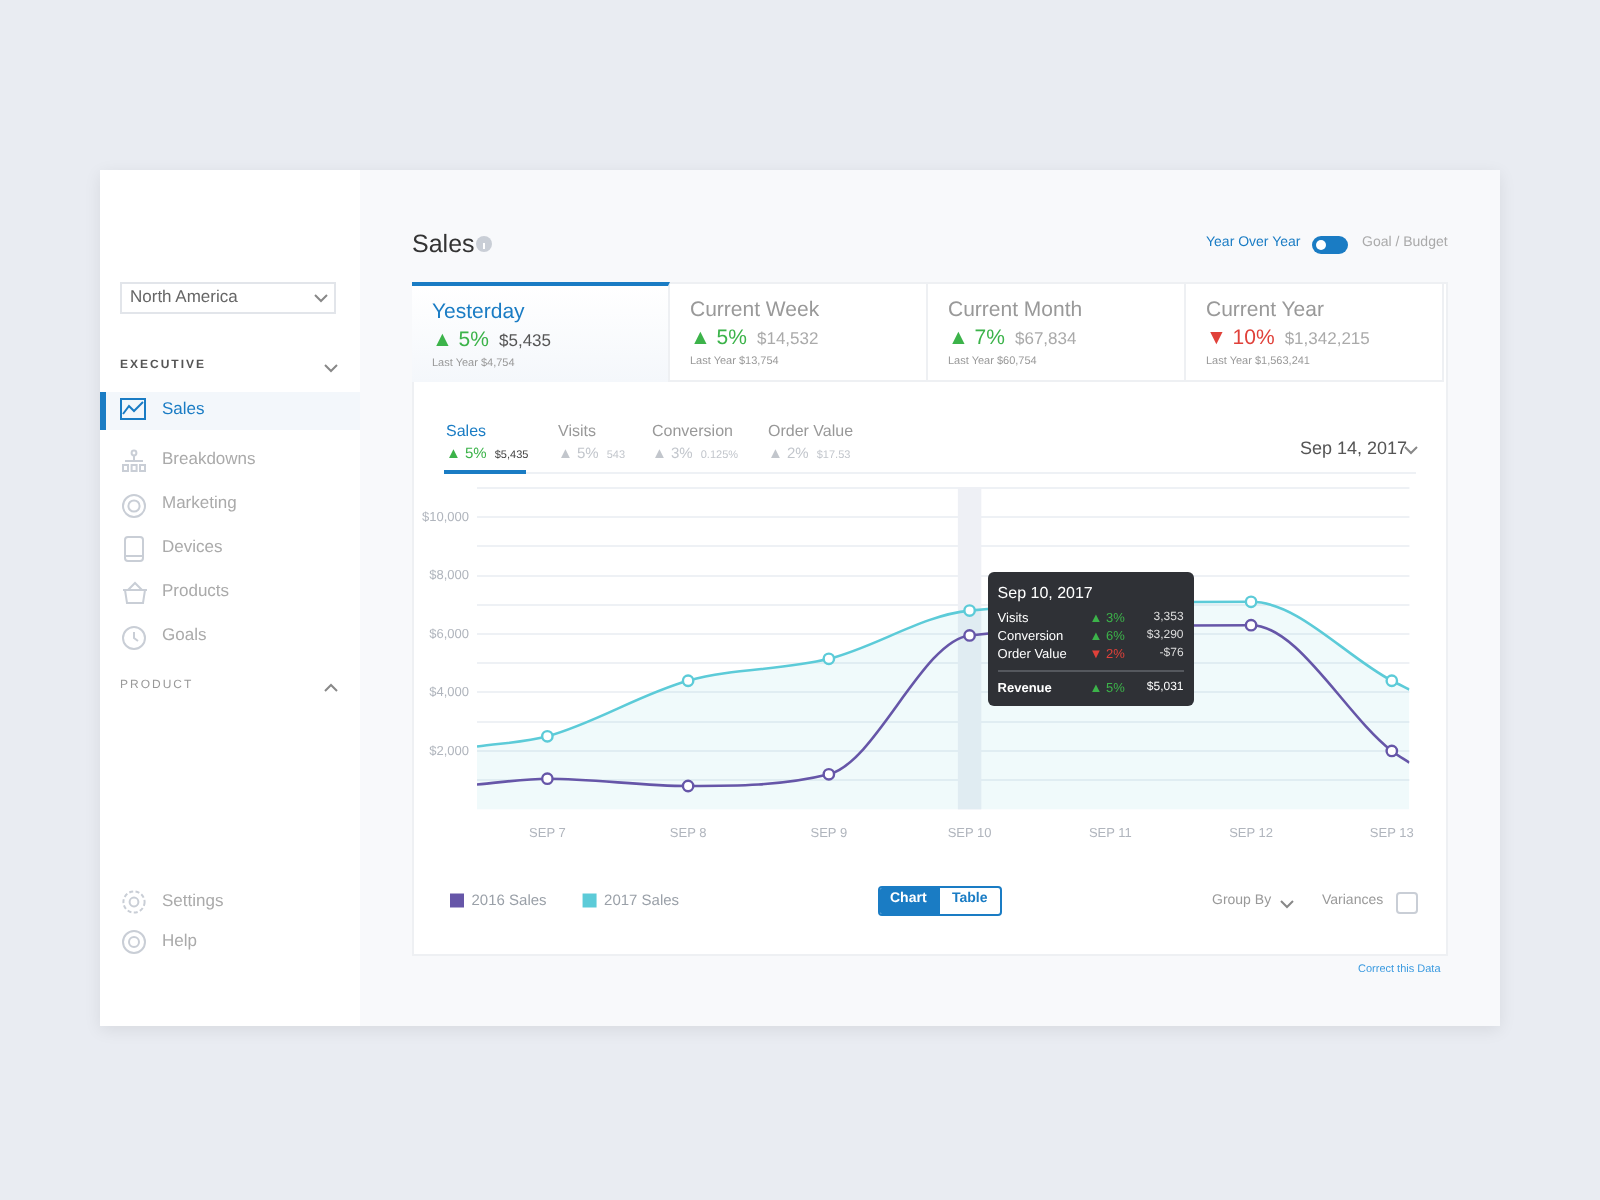 The height and width of the screenshot is (1200, 1600). I want to click on text: Help, so click(179, 941).